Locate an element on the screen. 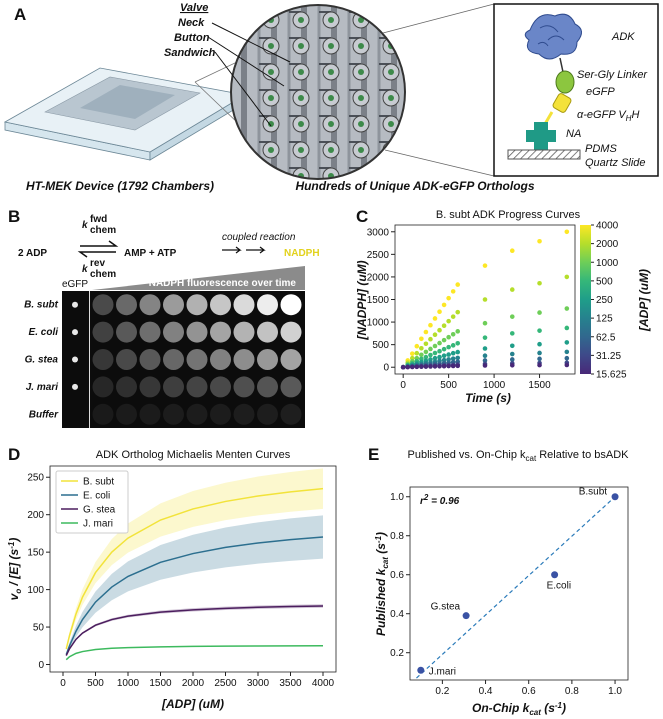  x-axis-label: Time (s) is located at coordinates (488, 398).